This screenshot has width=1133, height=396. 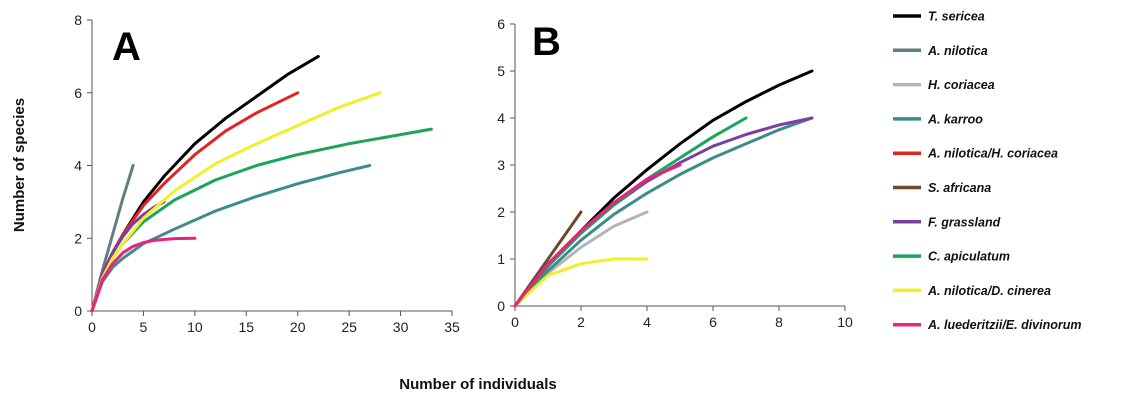 What do you see at coordinates (581, 282) in the screenshot?
I see `panel-b-series-a-nilotica-d-cinerea` at bounding box center [581, 282].